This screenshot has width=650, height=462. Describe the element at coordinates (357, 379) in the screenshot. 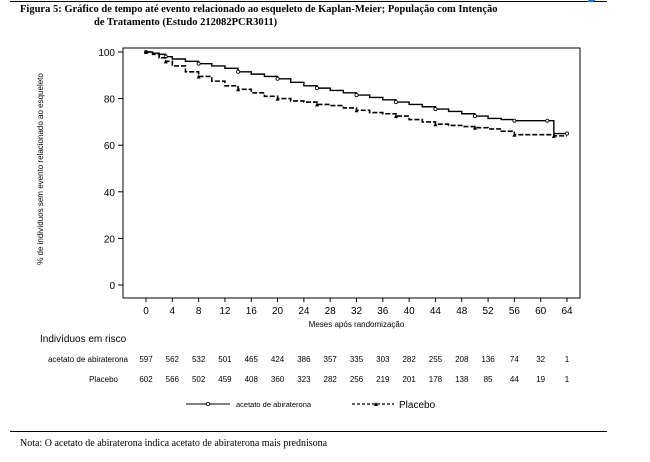

I see `risk-count: 256` at that location.